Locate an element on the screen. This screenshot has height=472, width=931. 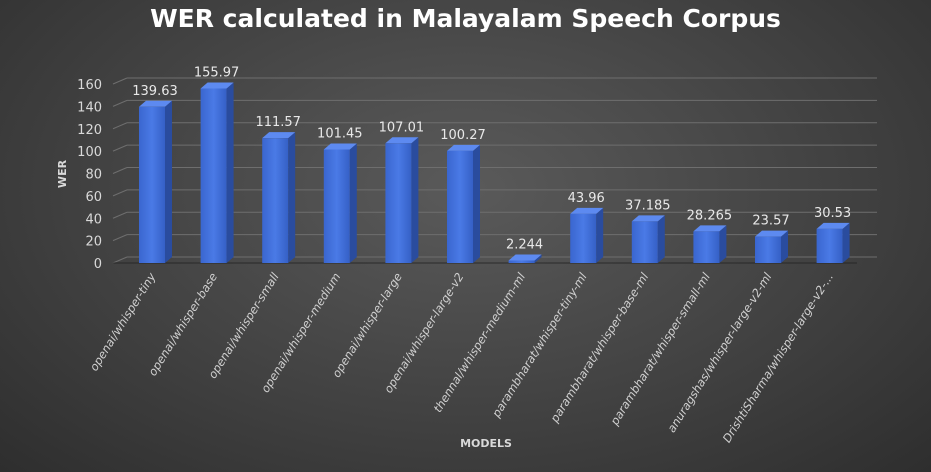
y-axis-title: WER is located at coordinates (62, 173).